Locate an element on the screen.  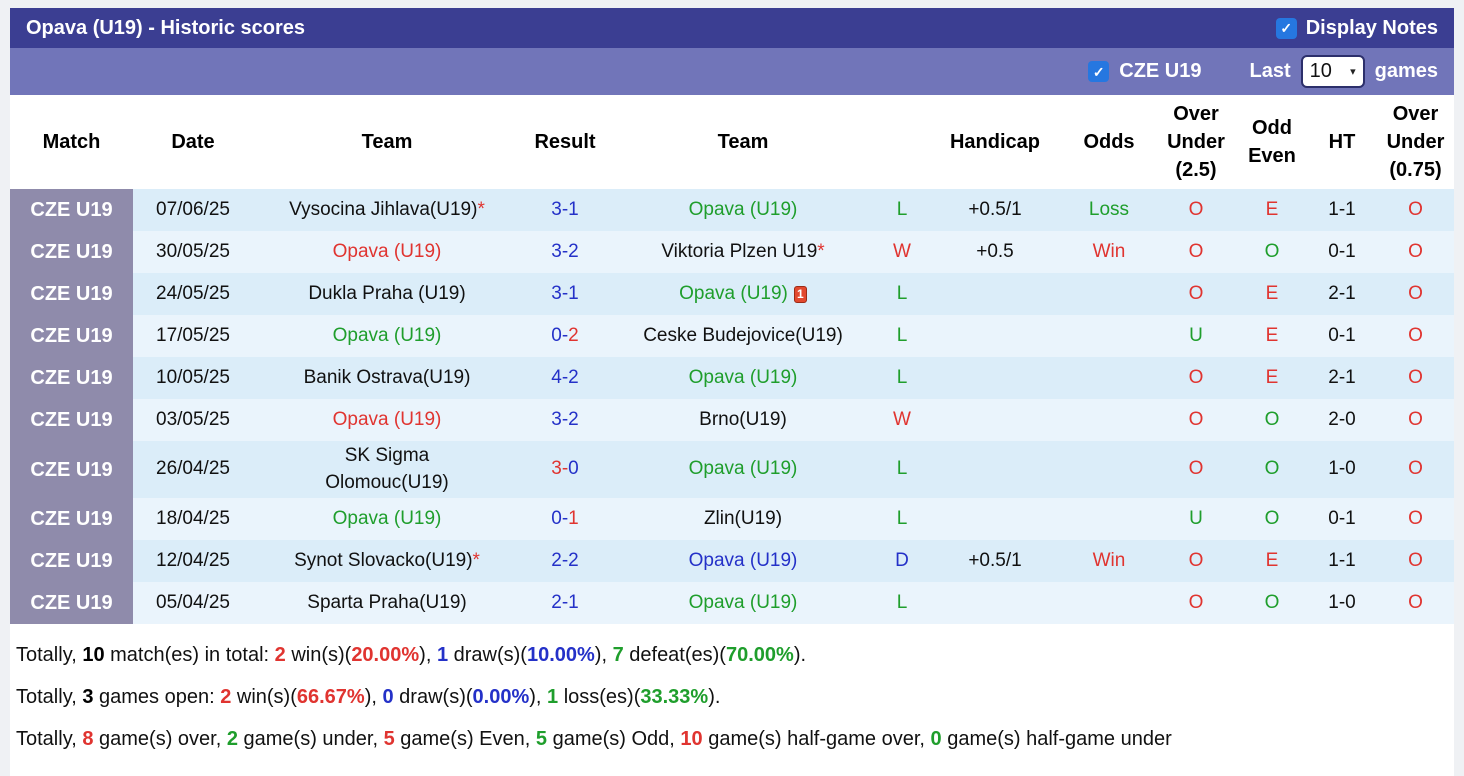
summary-segment: 70.00% is located at coordinates (759, 655).